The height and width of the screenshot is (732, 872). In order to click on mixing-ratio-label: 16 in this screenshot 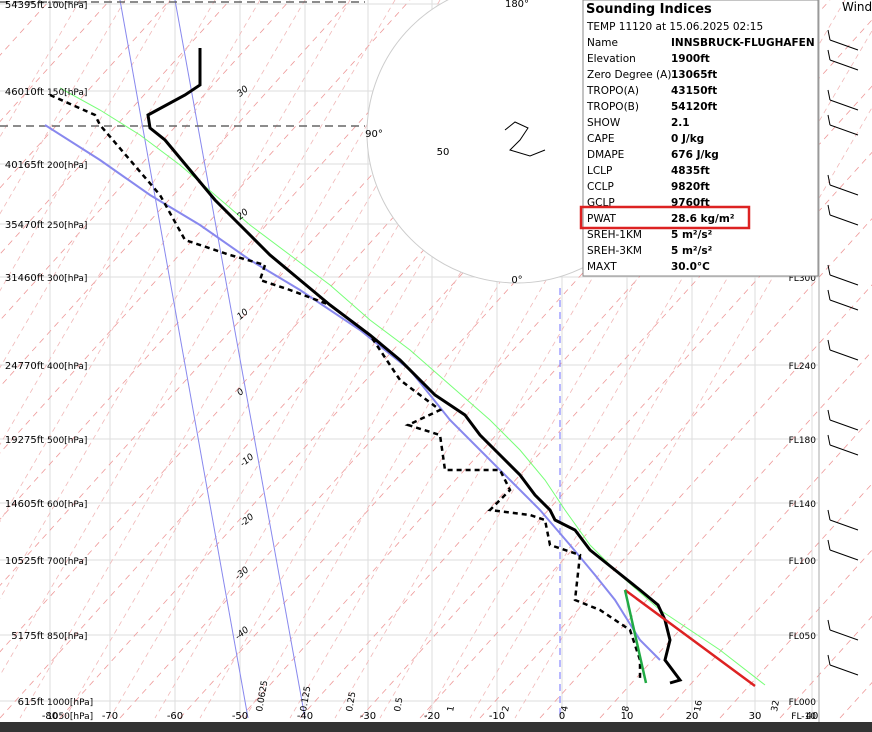, I will do `click(699, 705)`.